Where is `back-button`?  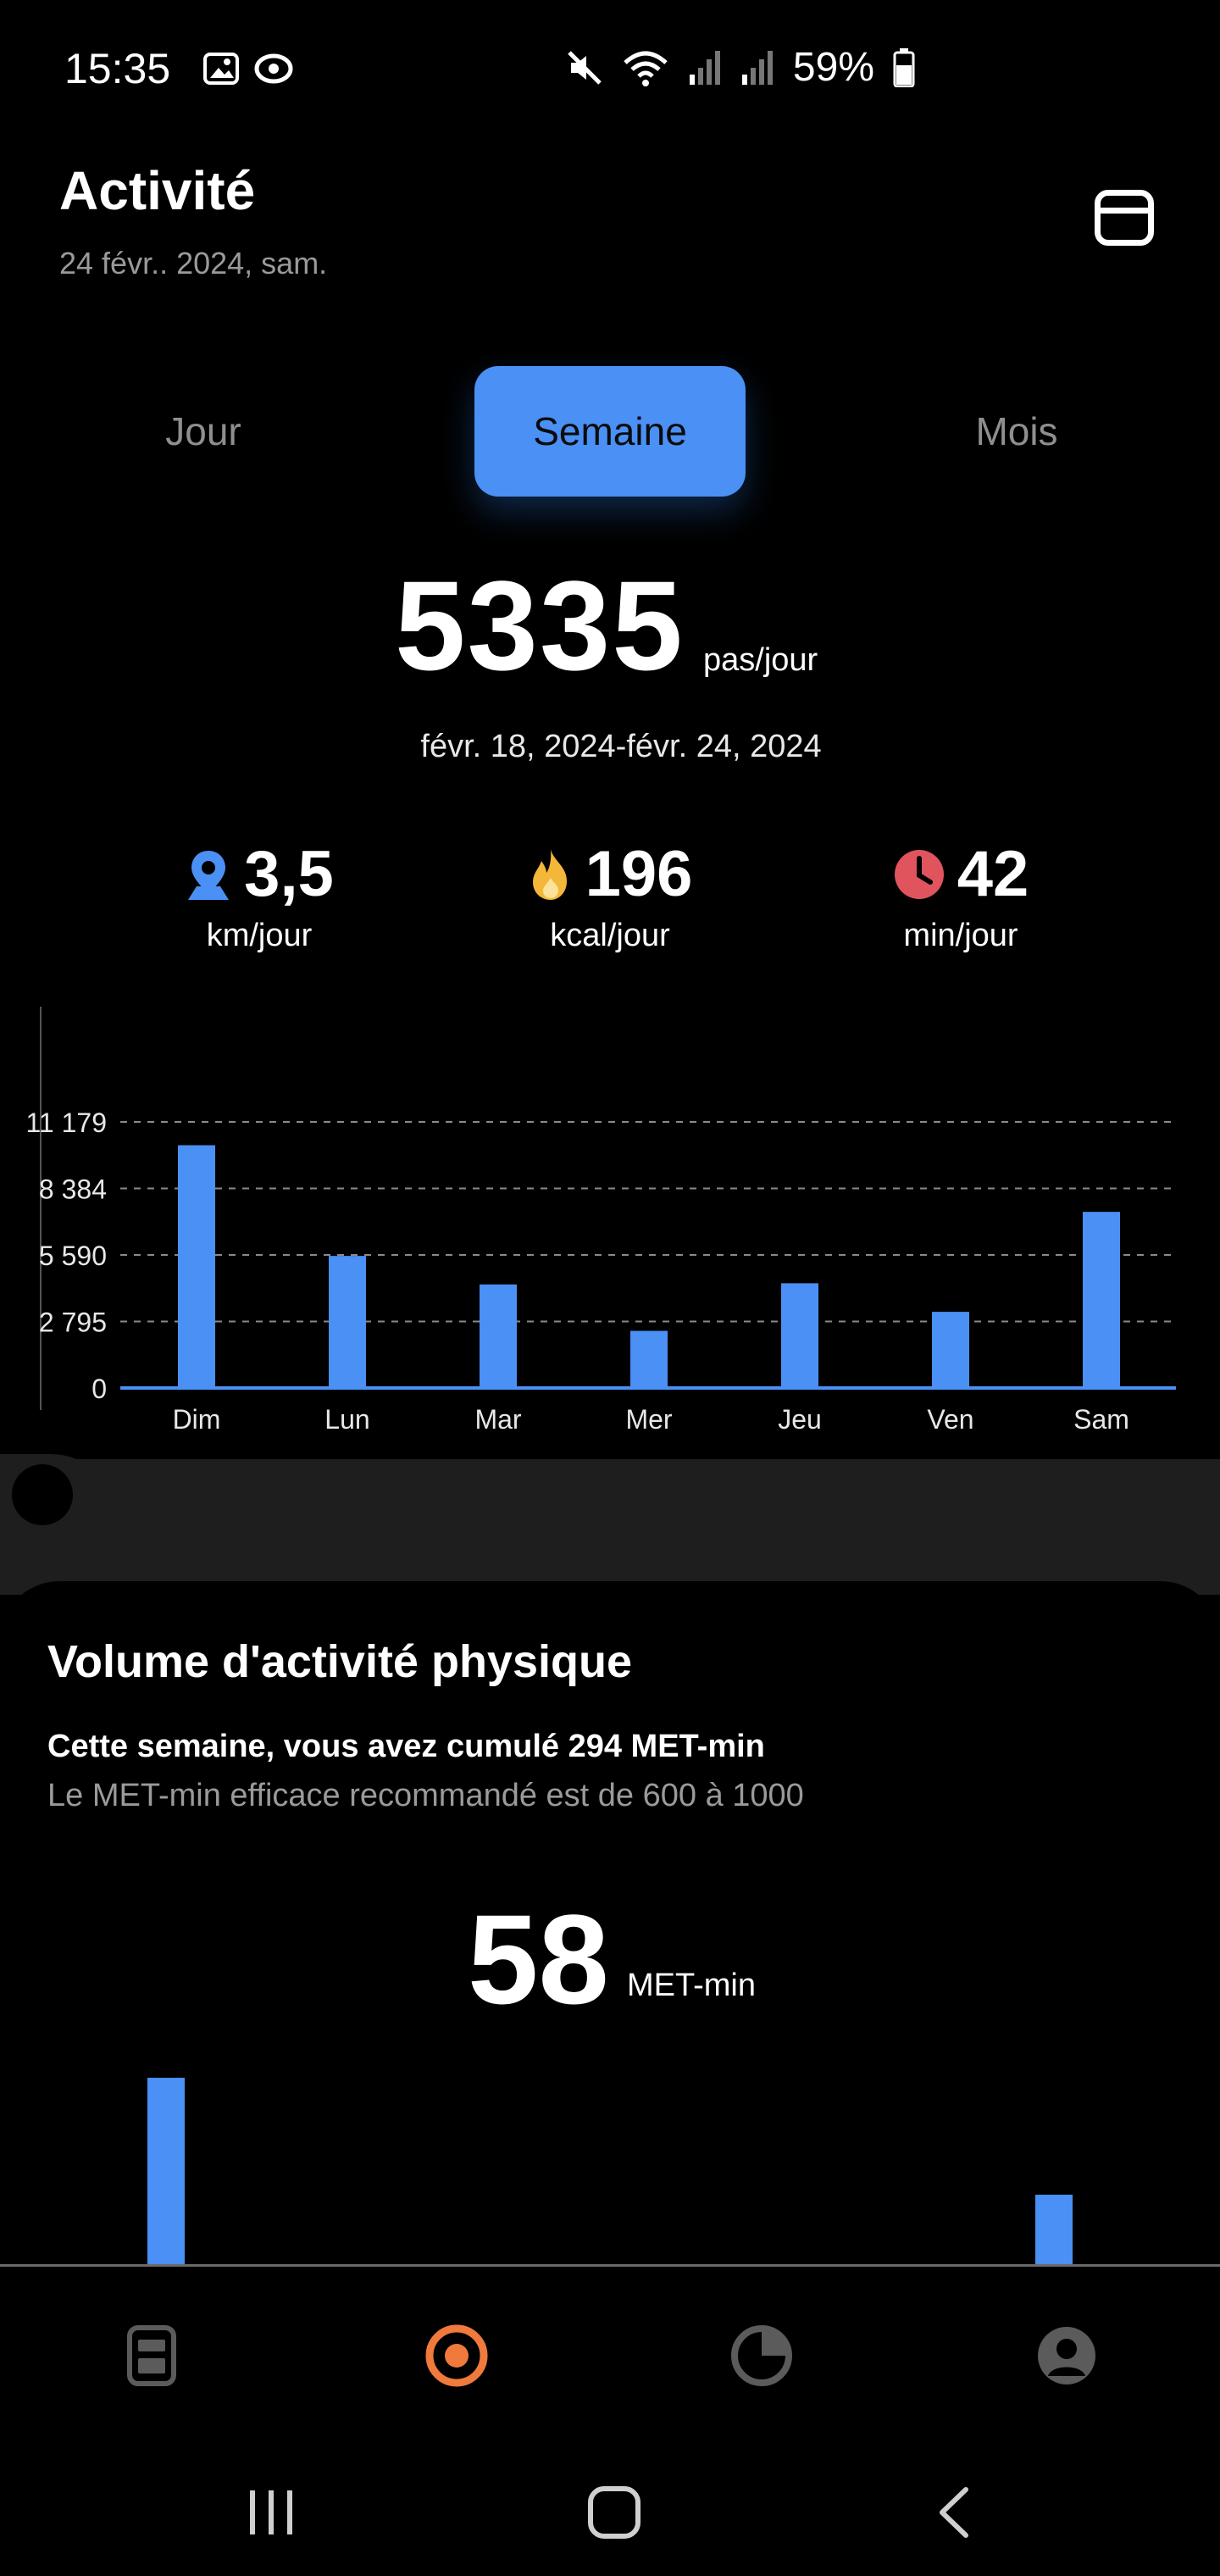
back-button is located at coordinates (953, 2512).